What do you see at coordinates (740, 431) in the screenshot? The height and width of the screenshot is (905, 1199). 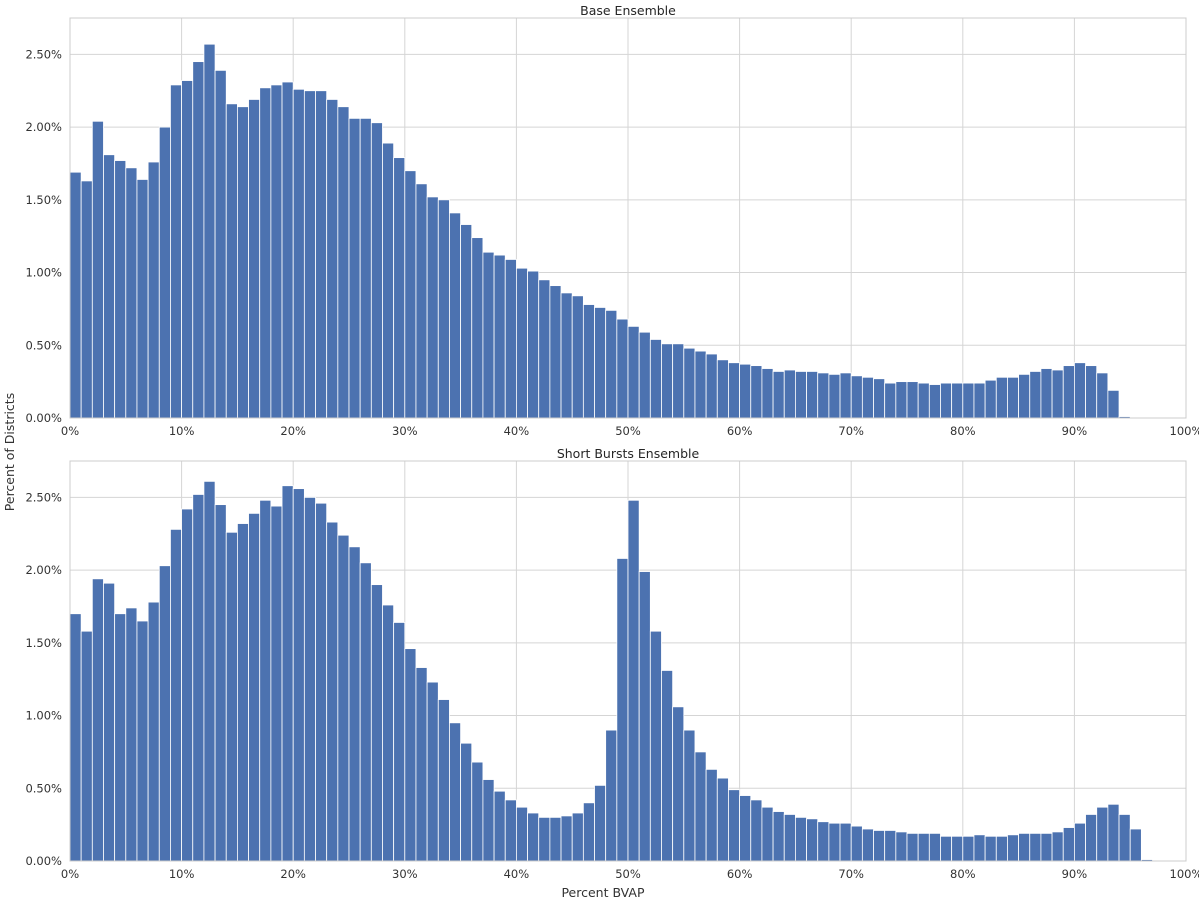 I see `x-tick-label: 60%` at bounding box center [740, 431].